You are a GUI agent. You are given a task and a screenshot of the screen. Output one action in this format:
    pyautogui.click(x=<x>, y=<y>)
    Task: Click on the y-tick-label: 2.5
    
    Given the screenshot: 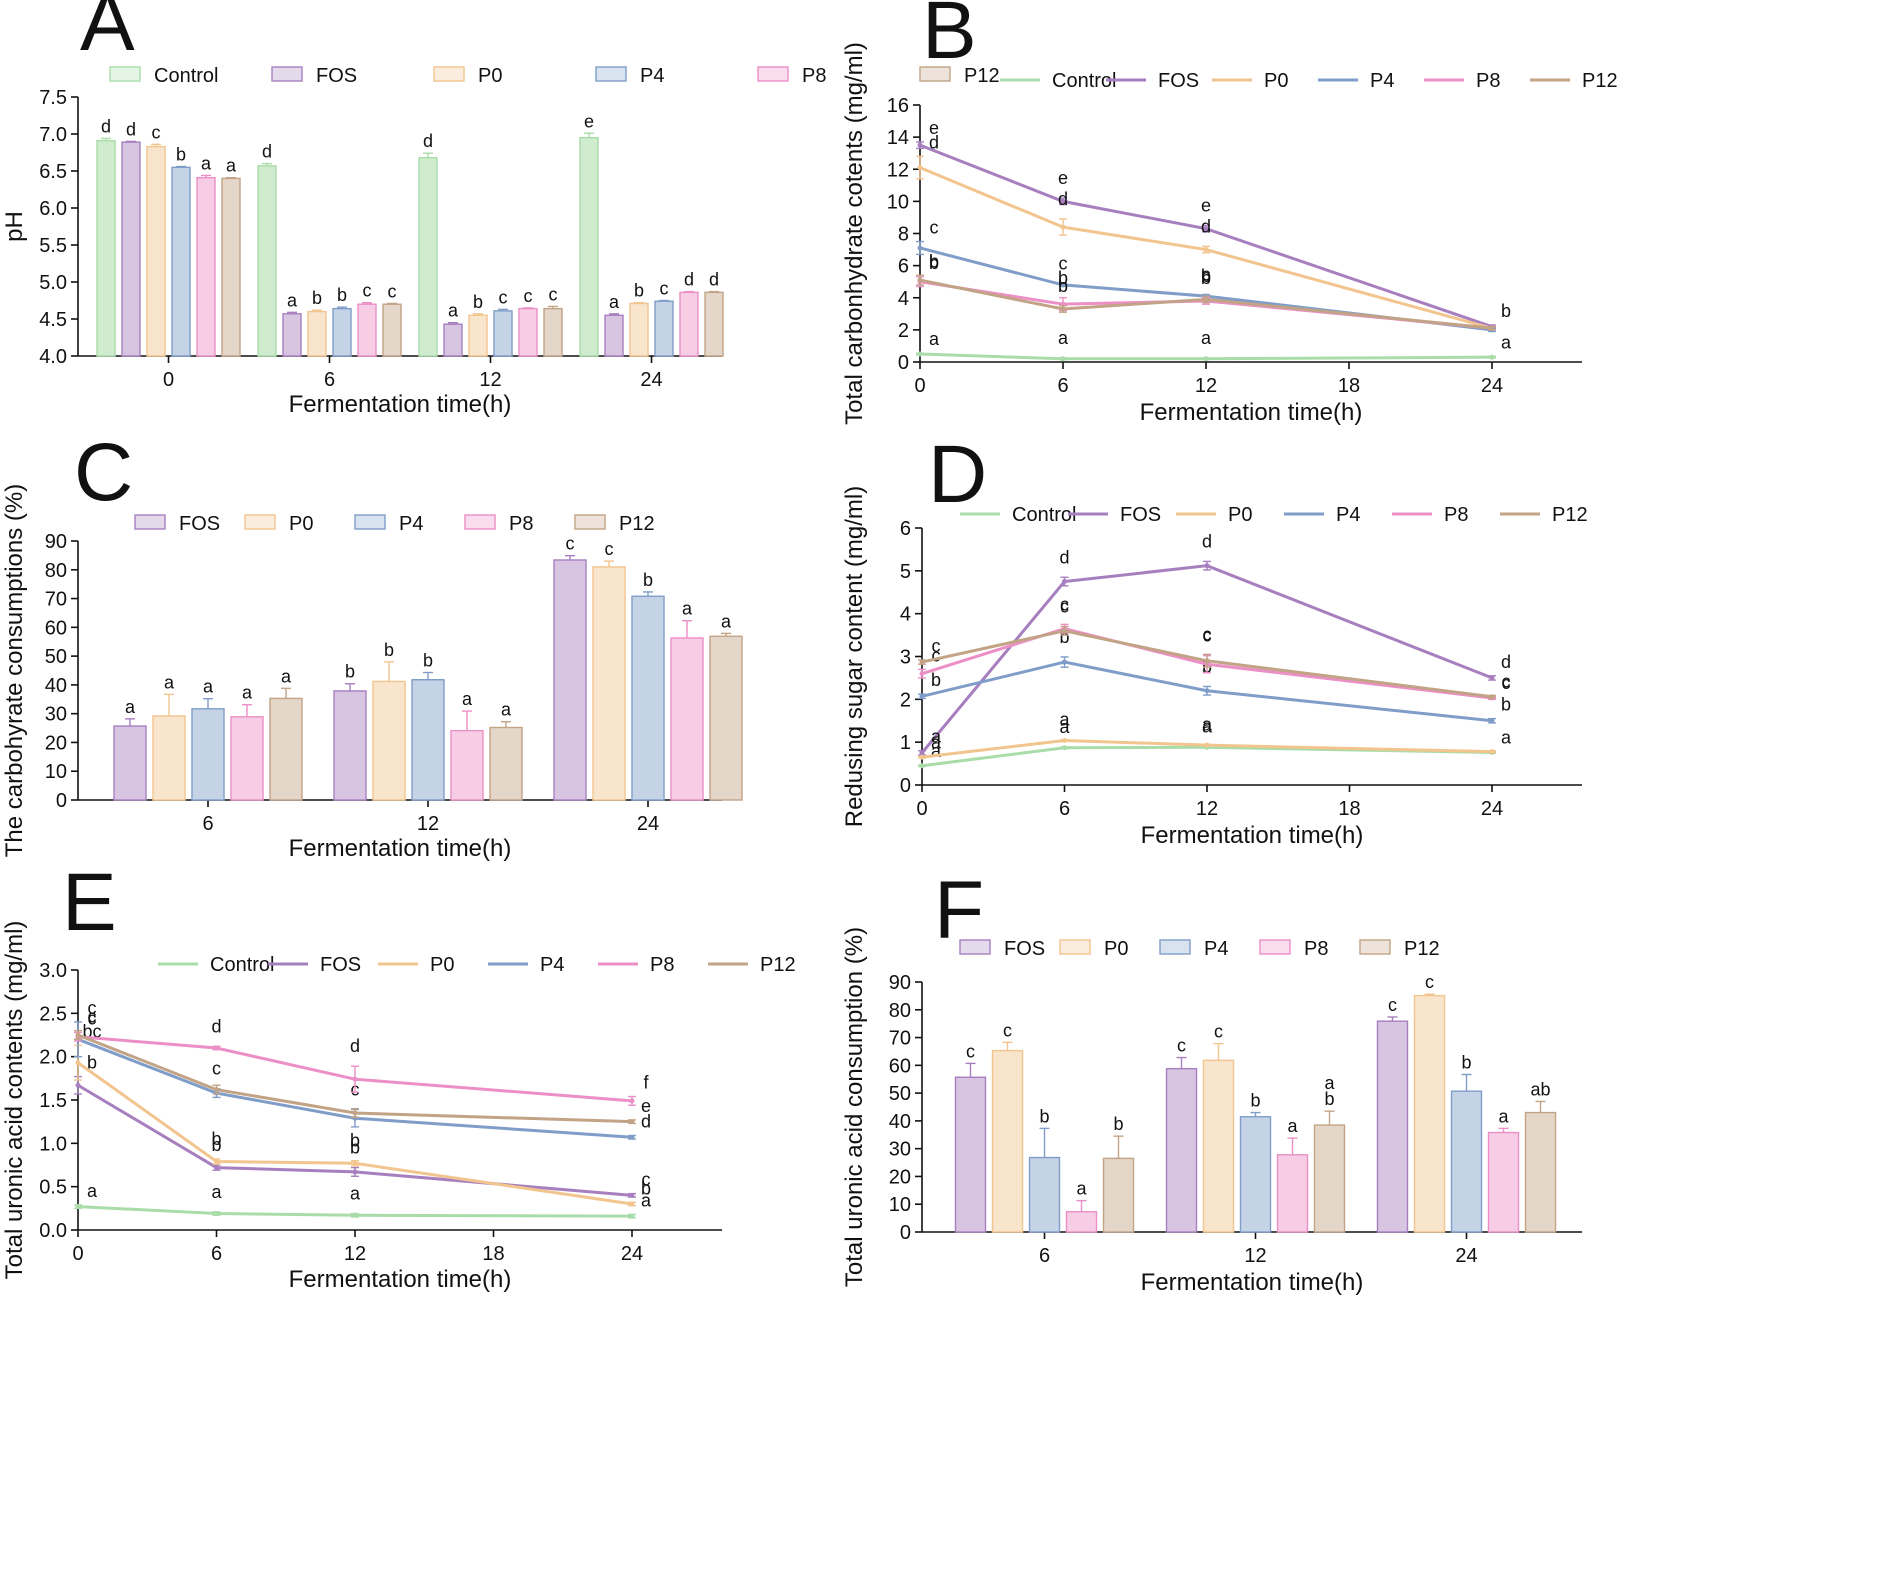 What is the action you would take?
    pyautogui.click(x=53, y=1014)
    